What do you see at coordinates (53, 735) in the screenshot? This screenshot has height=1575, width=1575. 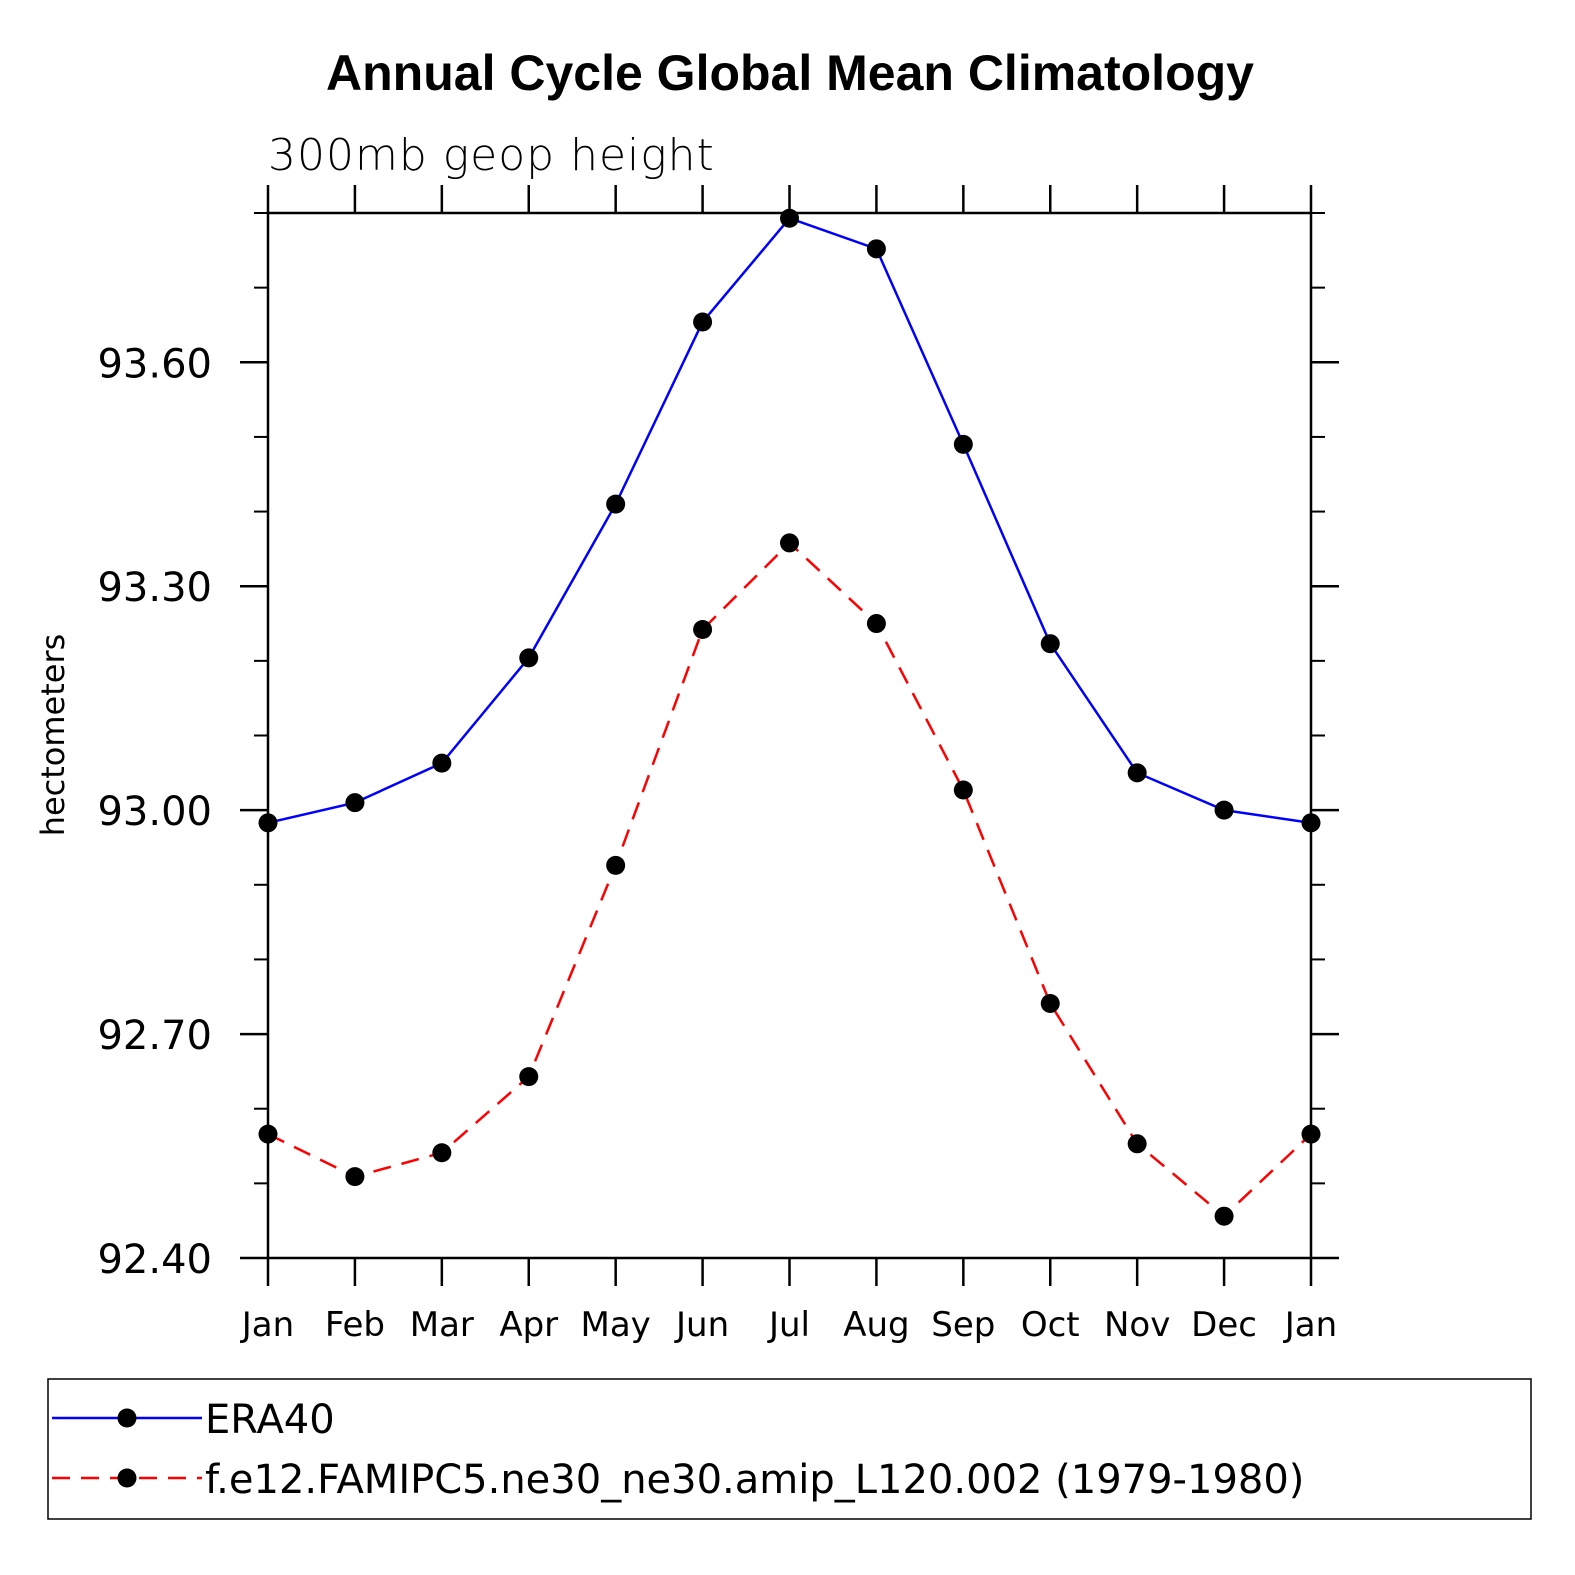 I see `y-axis-label: hectometers` at bounding box center [53, 735].